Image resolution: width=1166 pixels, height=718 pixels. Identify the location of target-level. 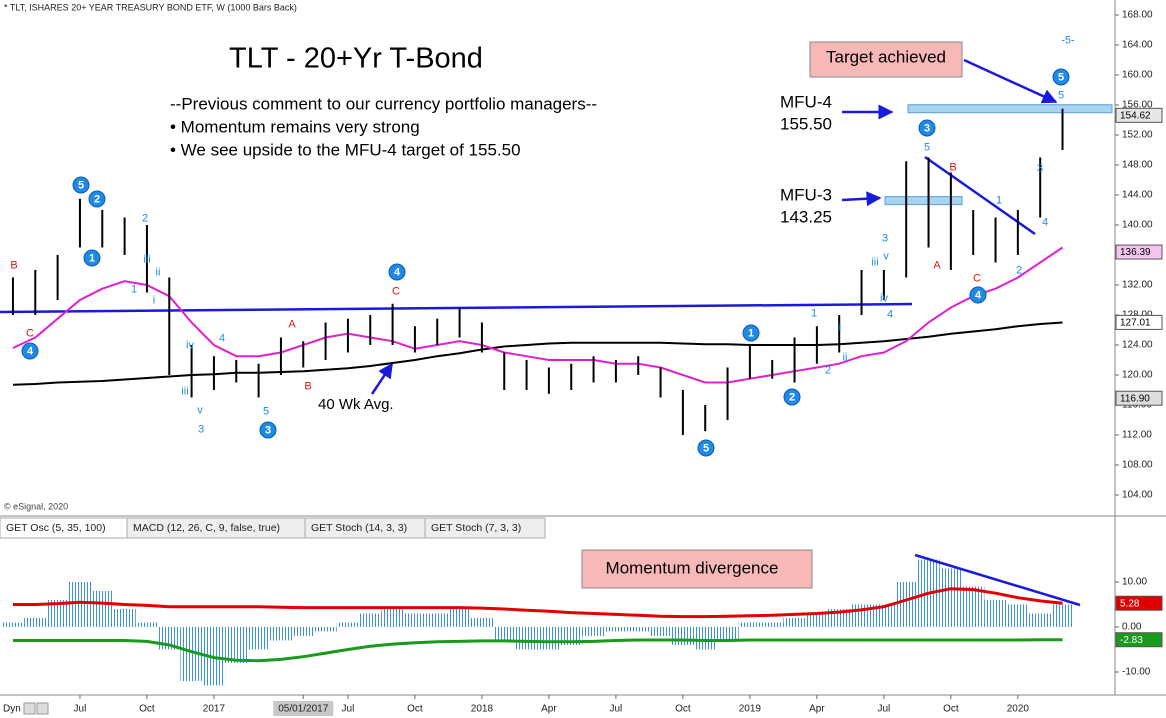
(1010, 109).